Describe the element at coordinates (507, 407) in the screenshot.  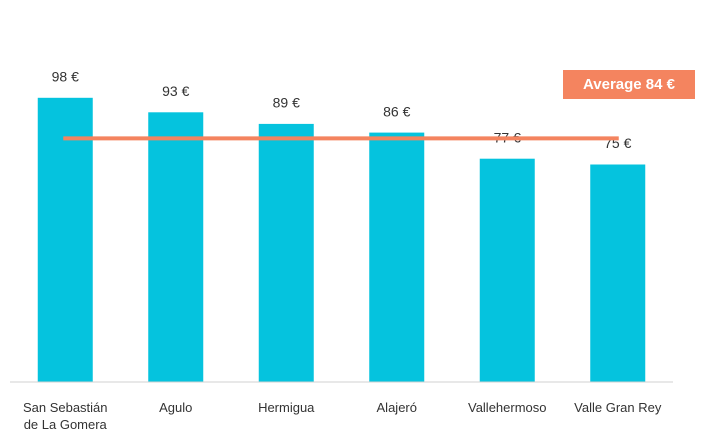
I see `x-tick-label: Vallehermoso` at that location.